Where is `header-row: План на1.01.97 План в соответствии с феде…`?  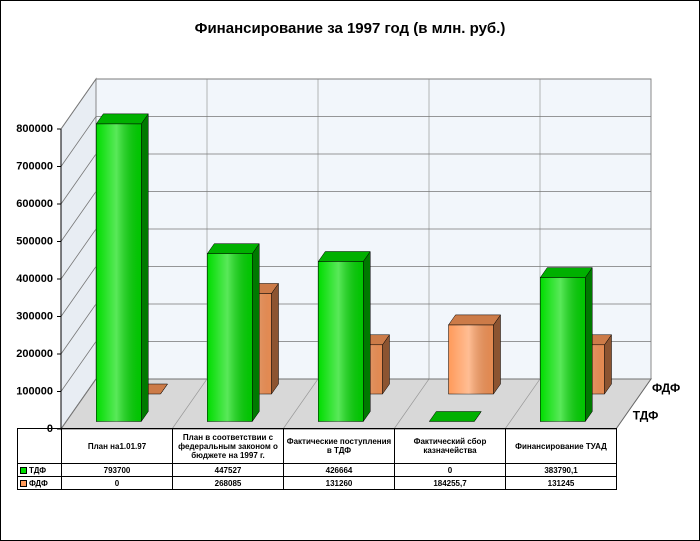 header-row: План на1.01.97 План в соответствии с феде… is located at coordinates (317, 446).